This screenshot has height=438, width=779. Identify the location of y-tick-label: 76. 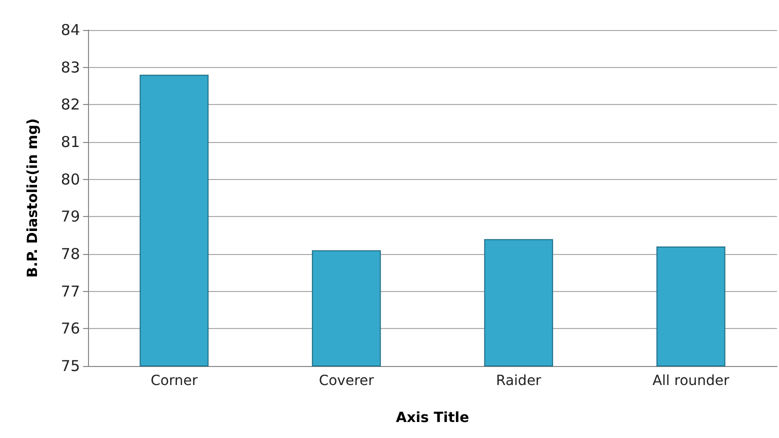
(70, 329).